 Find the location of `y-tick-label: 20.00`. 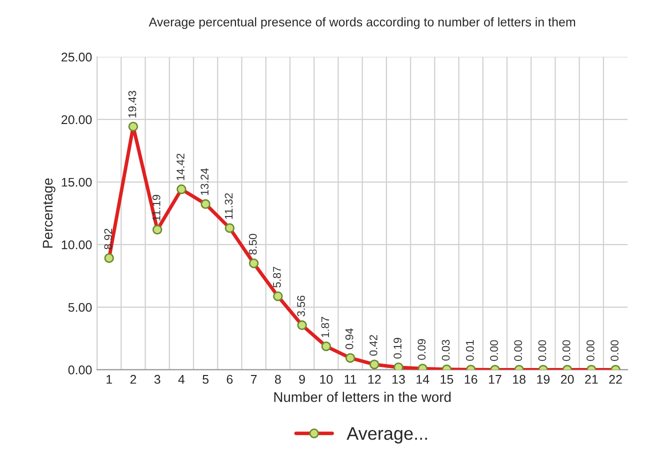

y-tick-label: 20.00 is located at coordinates (77, 119).